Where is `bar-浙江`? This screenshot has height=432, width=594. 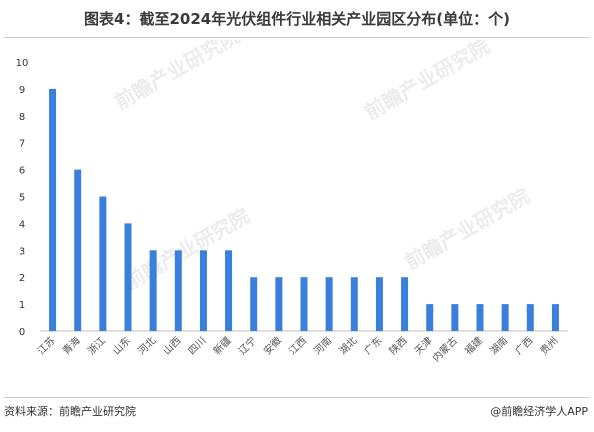 bar-浙江 is located at coordinates (103, 263).